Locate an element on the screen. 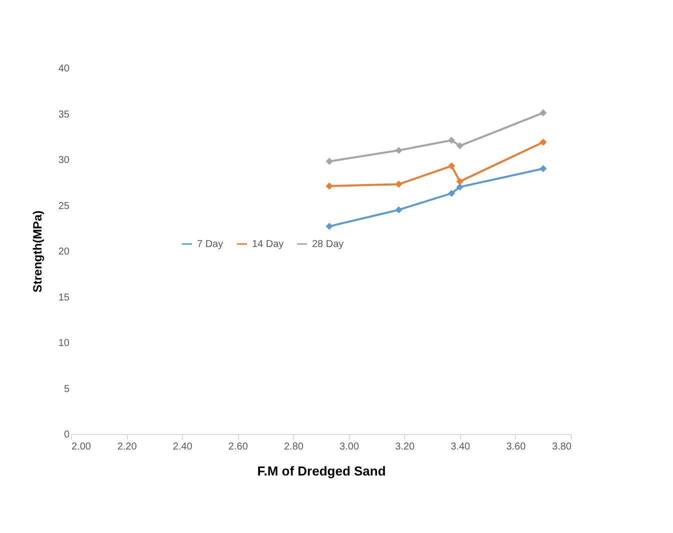  legend-label: 7 Day is located at coordinates (210, 244).